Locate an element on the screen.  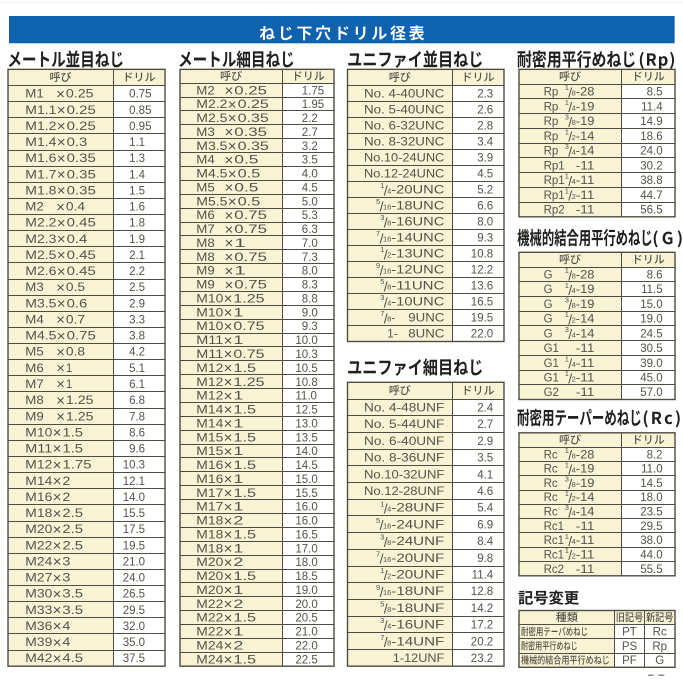
svg-text: M27 is located at coordinates (38, 579).